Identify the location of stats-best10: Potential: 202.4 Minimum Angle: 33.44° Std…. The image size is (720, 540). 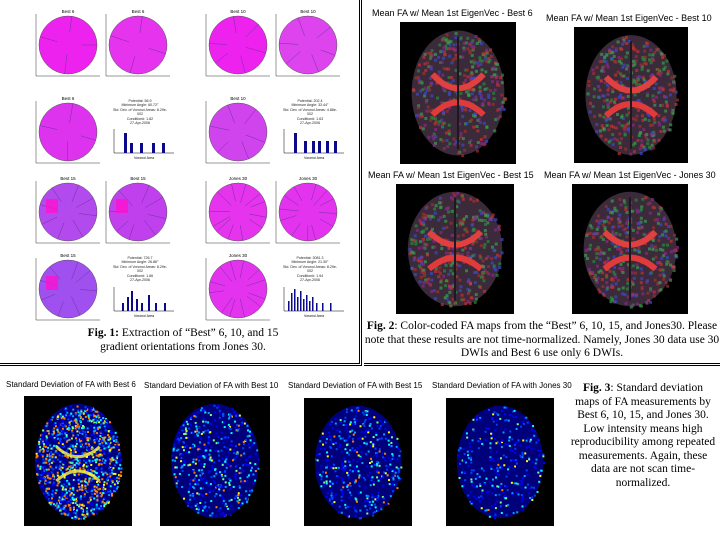
(310, 112).